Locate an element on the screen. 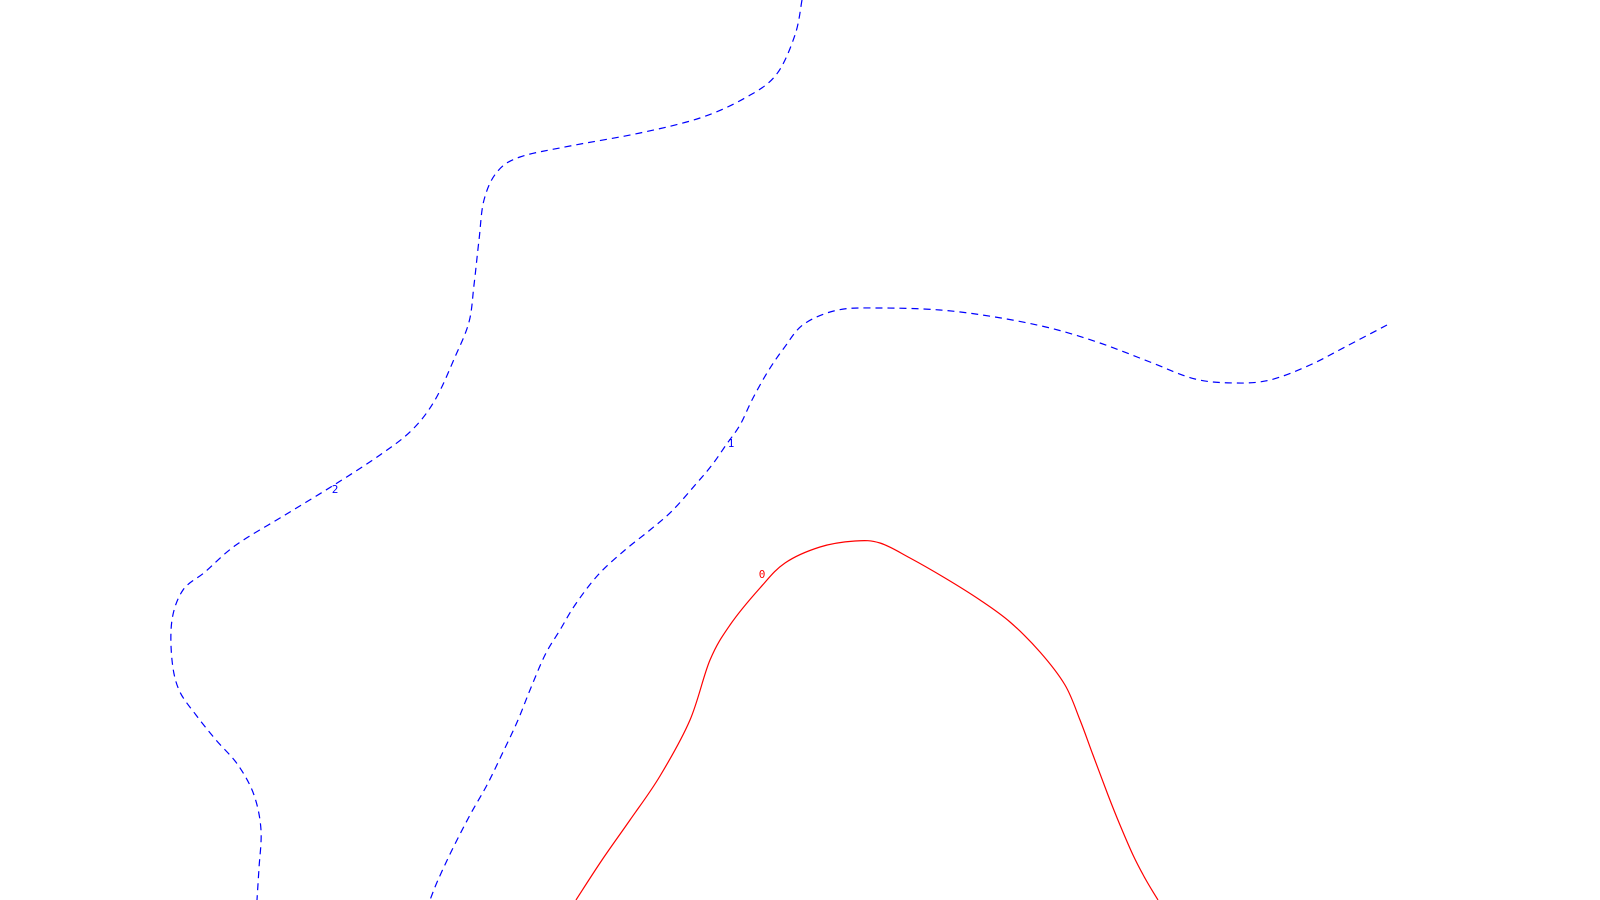 The height and width of the screenshot is (900, 1600). contour-label-2: 2 is located at coordinates (335, 489).